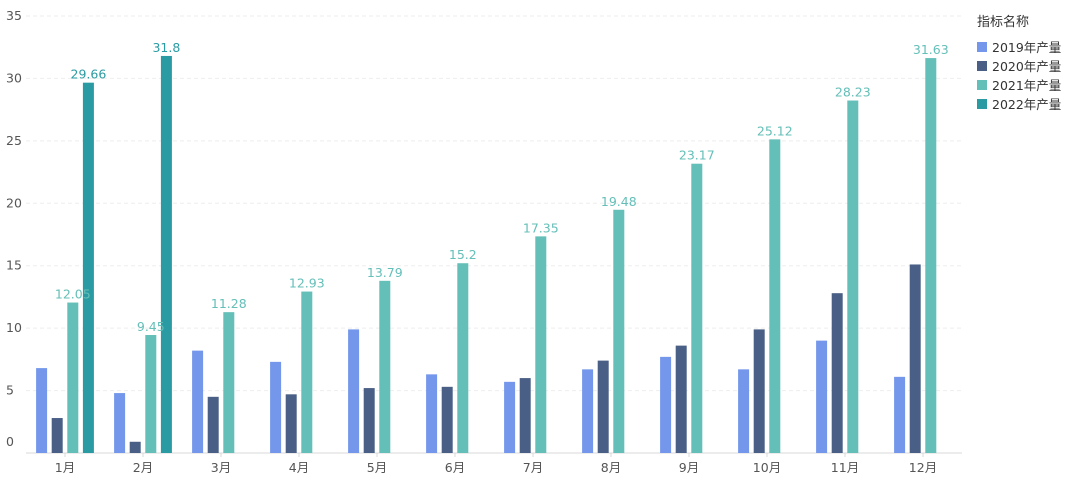 The image size is (1080, 479). What do you see at coordinates (463, 254) in the screenshot?
I see `data-label: 15.2` at bounding box center [463, 254].